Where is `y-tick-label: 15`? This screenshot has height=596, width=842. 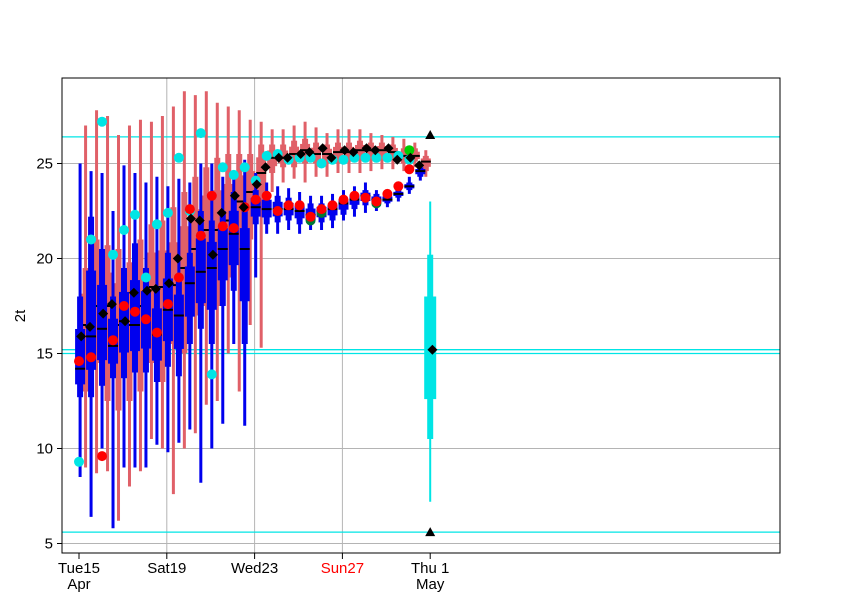 y-tick-label: 15 is located at coordinates (44, 354).